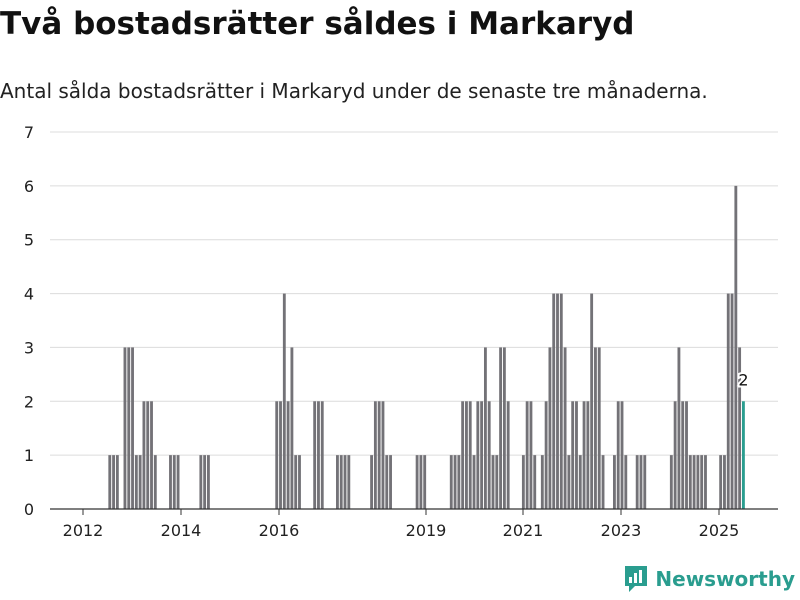 This screenshot has width=800, height=600. What do you see at coordinates (523, 530) in the screenshot?
I see `x-tick-label: 2021` at bounding box center [523, 530].